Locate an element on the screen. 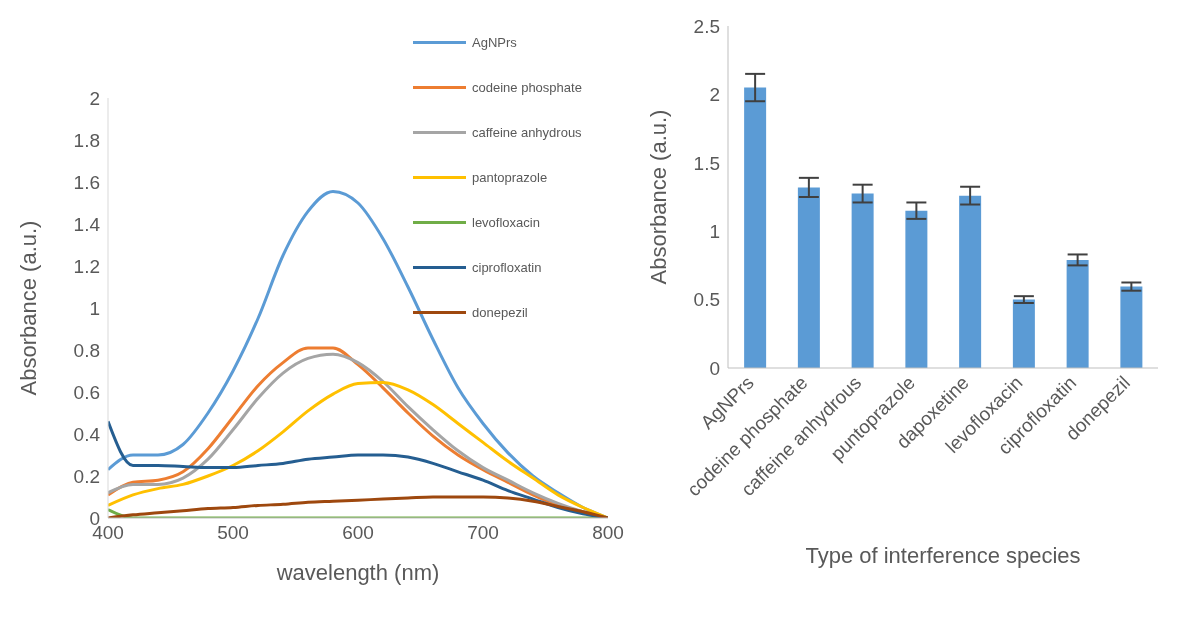 Image resolution: width=1189 pixels, height=626 pixels. y-tick-label: 1.8 is located at coordinates (86, 140).